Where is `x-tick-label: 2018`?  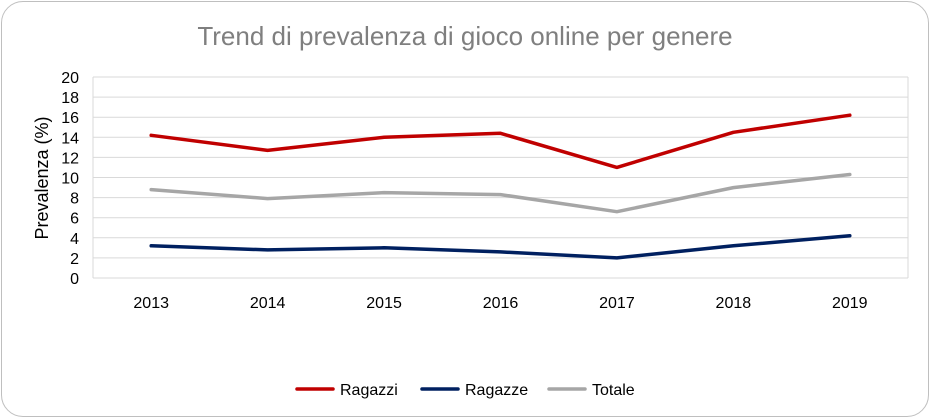
x-tick-label: 2018 is located at coordinates (734, 303).